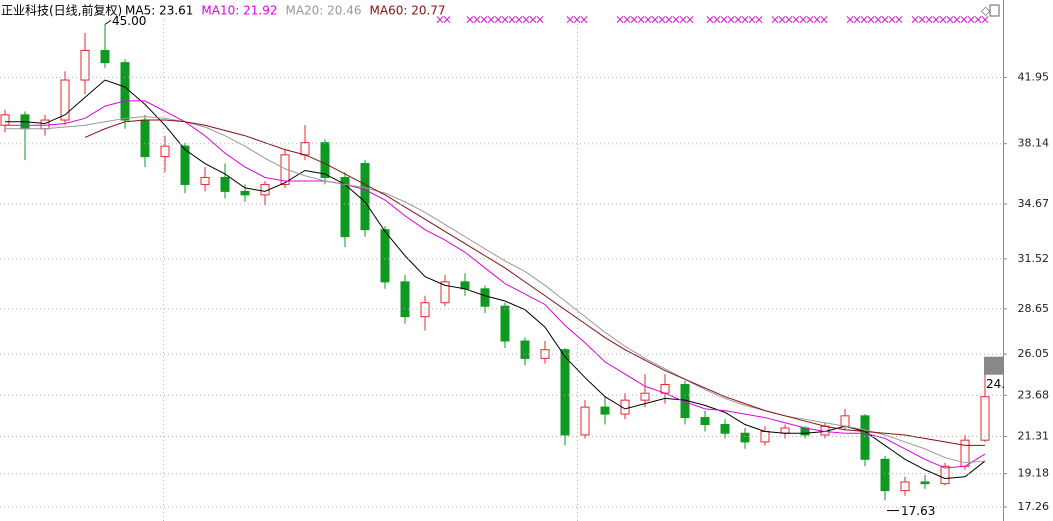 The width and height of the screenshot is (1053, 521). What do you see at coordinates (129, 21) in the screenshot?
I see `annotation-label: 45.00` at bounding box center [129, 21].